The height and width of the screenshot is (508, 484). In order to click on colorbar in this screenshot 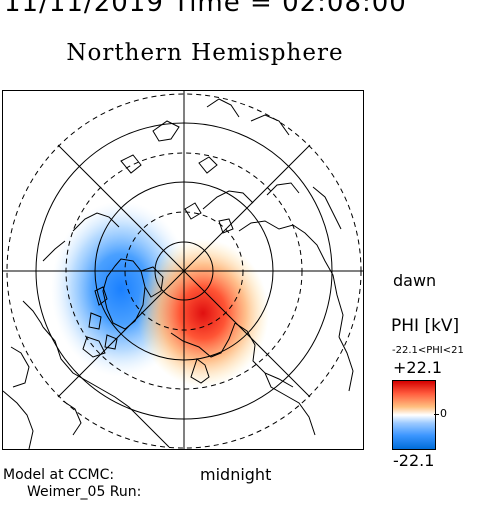, I will do `click(414, 415)`.